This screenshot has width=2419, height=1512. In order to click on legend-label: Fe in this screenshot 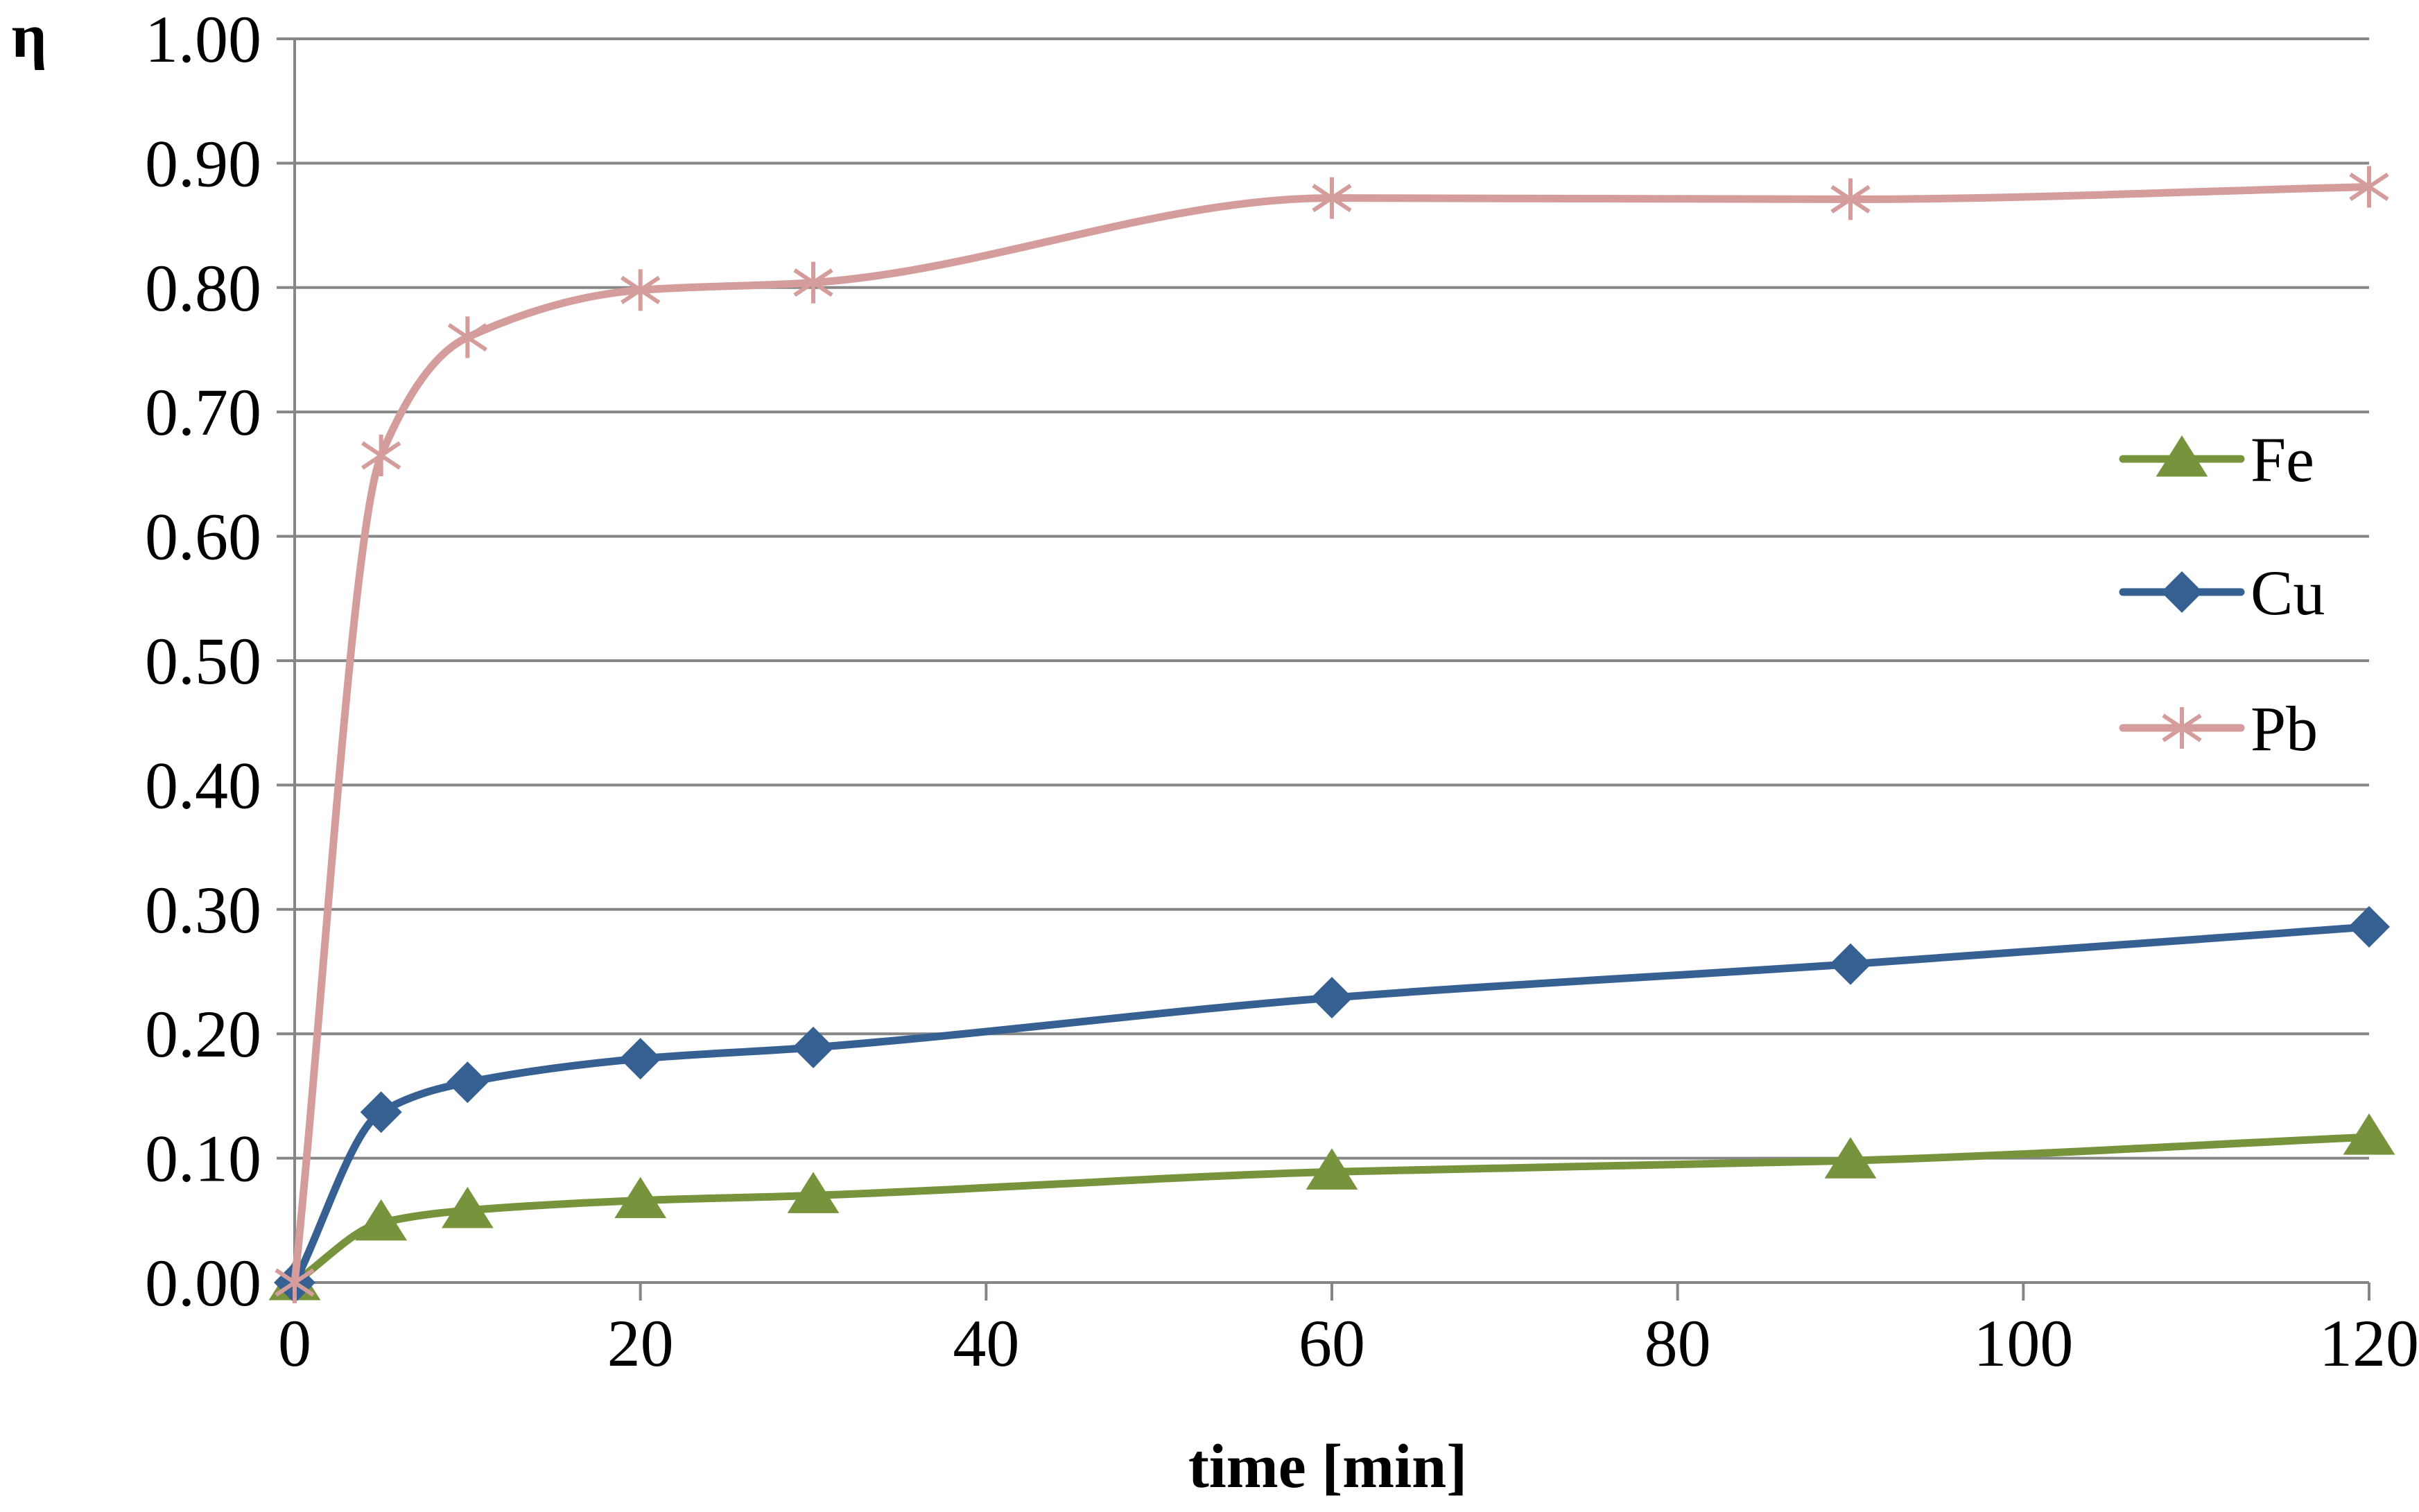, I will do `click(2282, 459)`.